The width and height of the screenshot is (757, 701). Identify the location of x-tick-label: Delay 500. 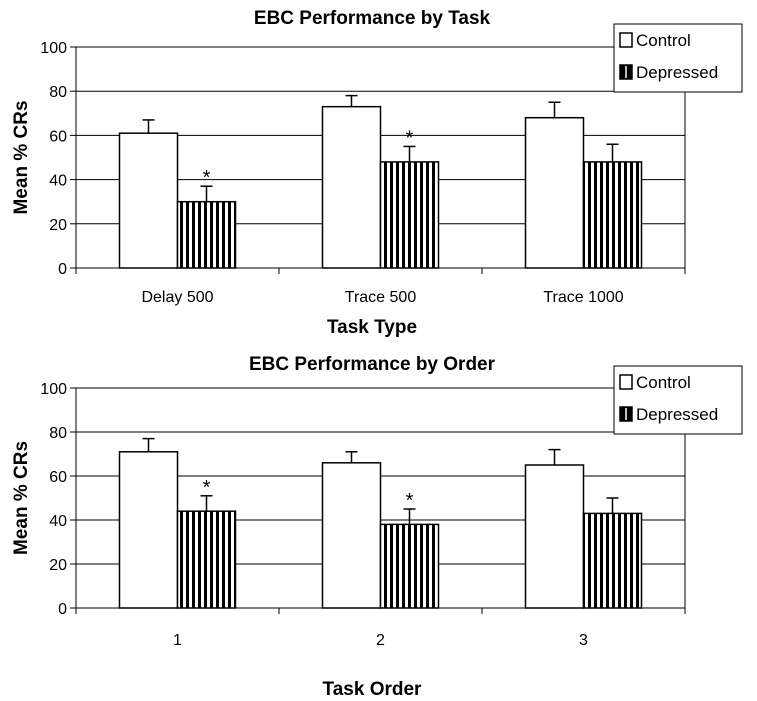
(177, 297).